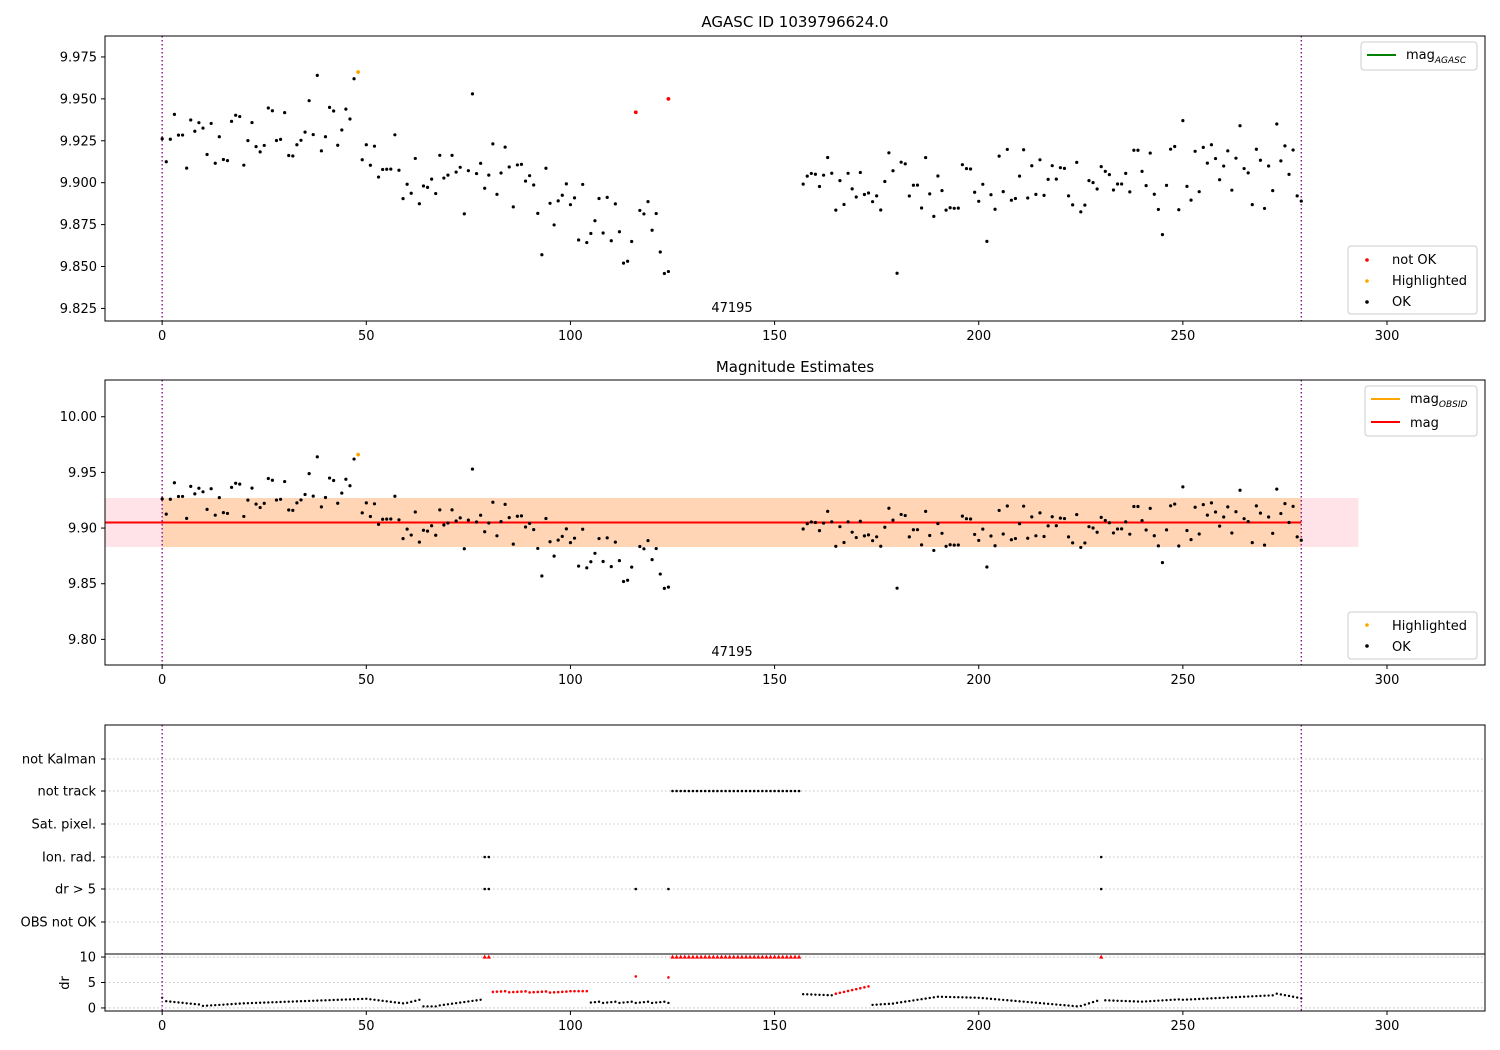 Image resolution: width=1500 pixels, height=1050 pixels. I want to click on dr-tick-label: 5, so click(92, 983).